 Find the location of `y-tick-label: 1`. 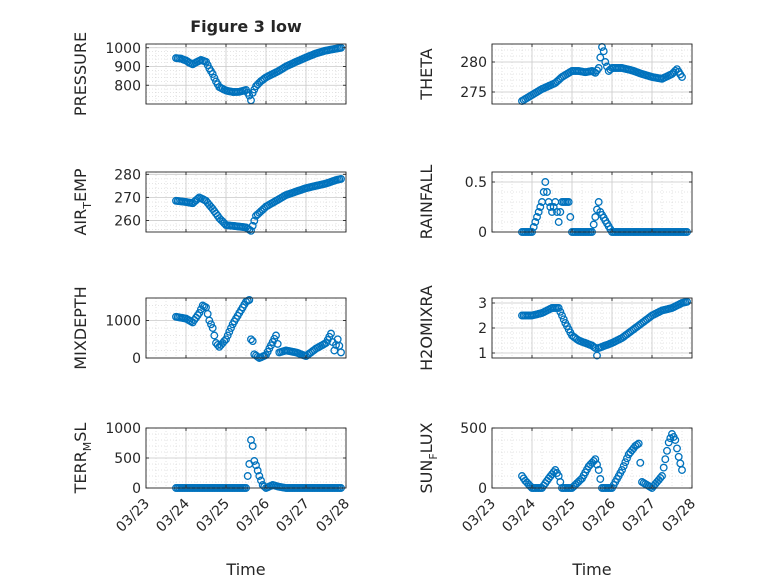

y-tick-label: 1 is located at coordinates (482, 354).